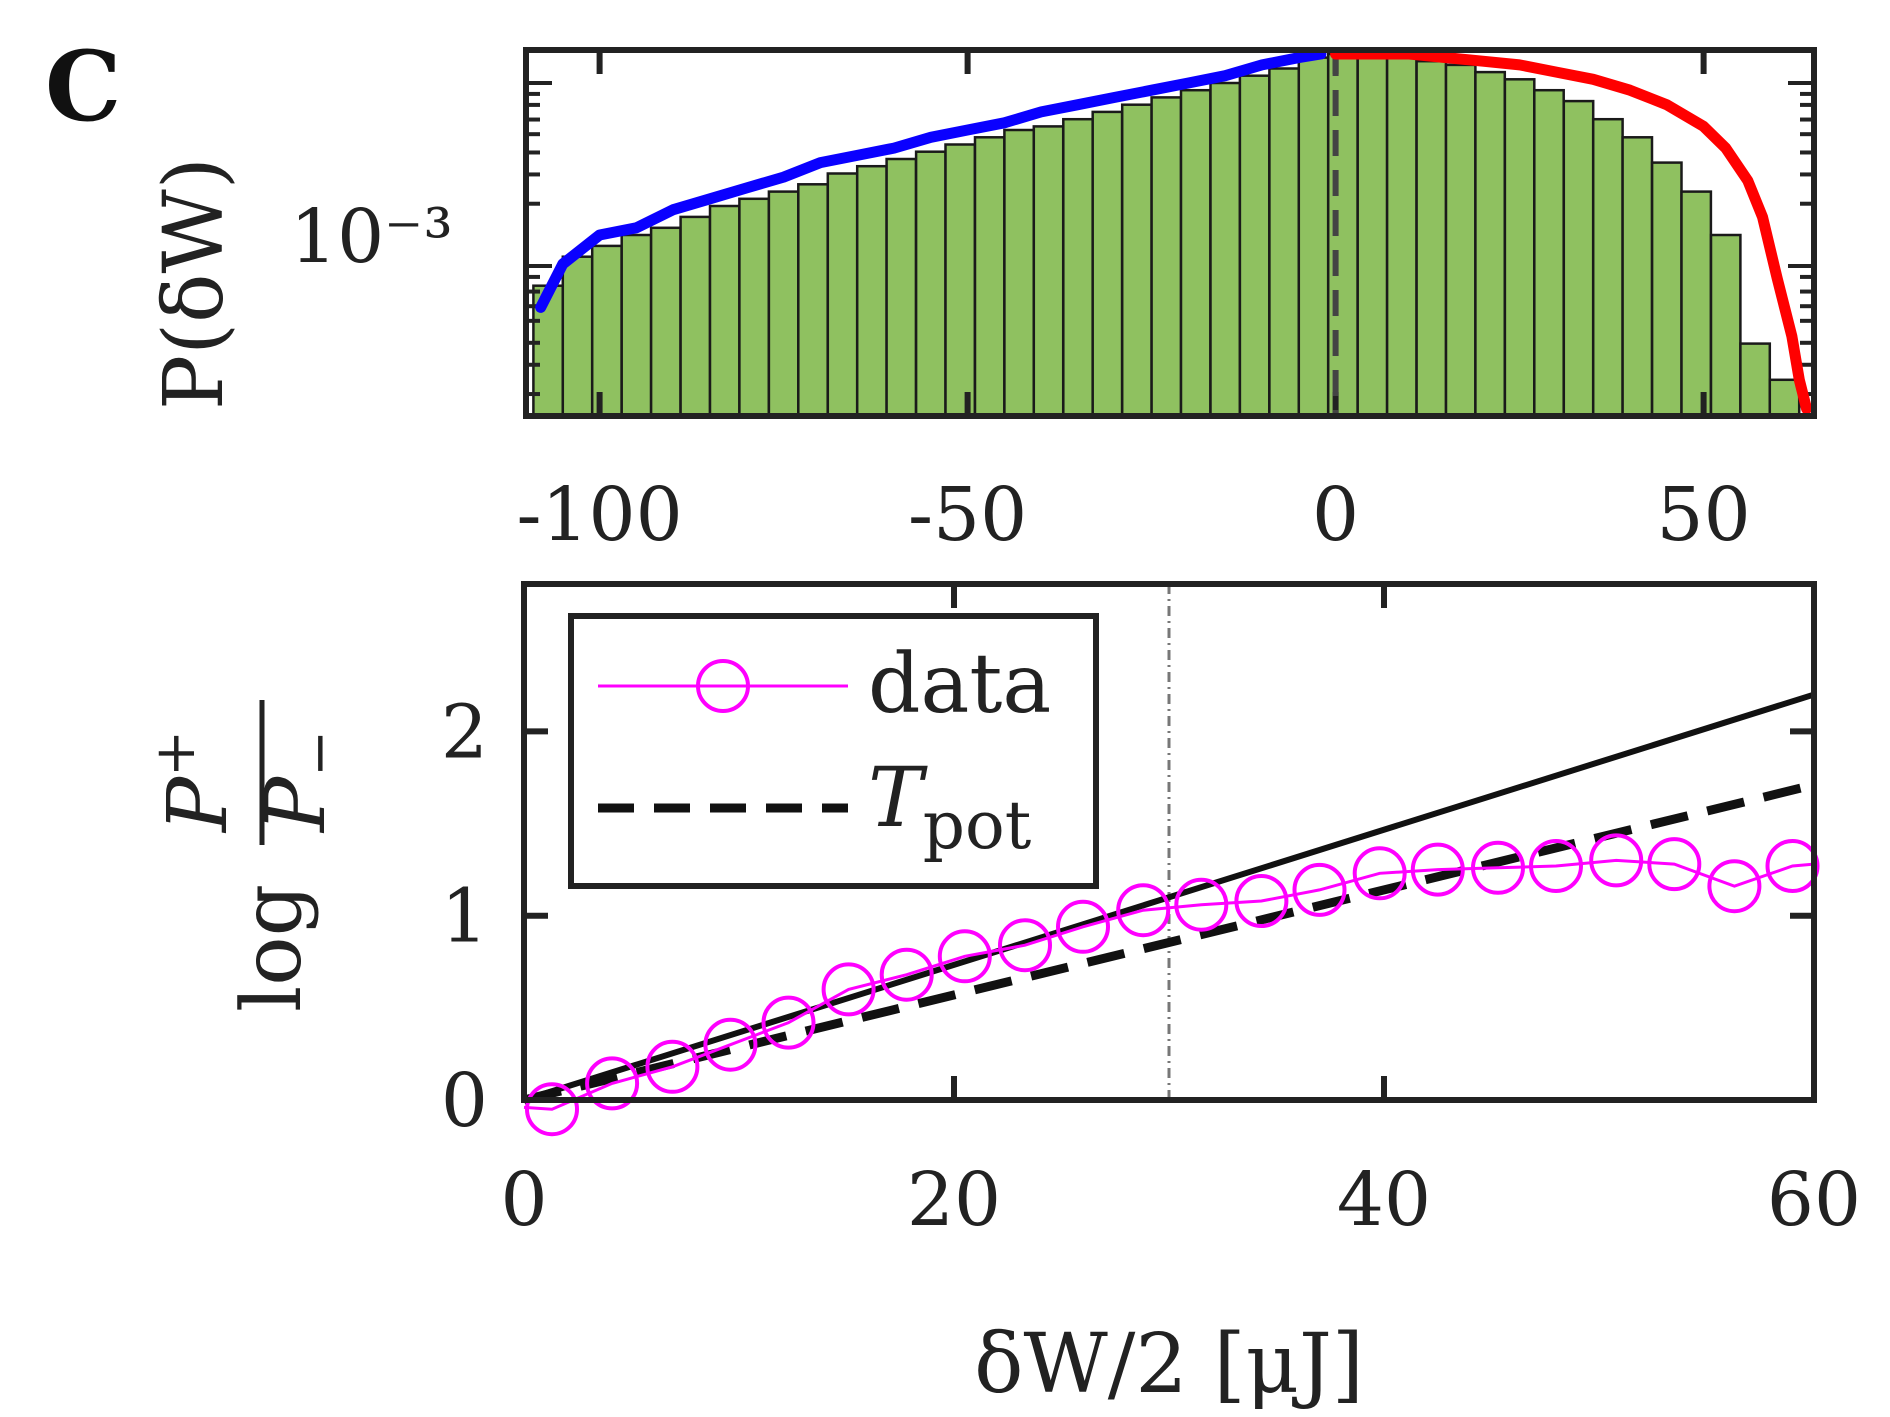 The width and height of the screenshot is (1890, 1417). I want to click on y-label-den-symbol: P, so click(296, 804).